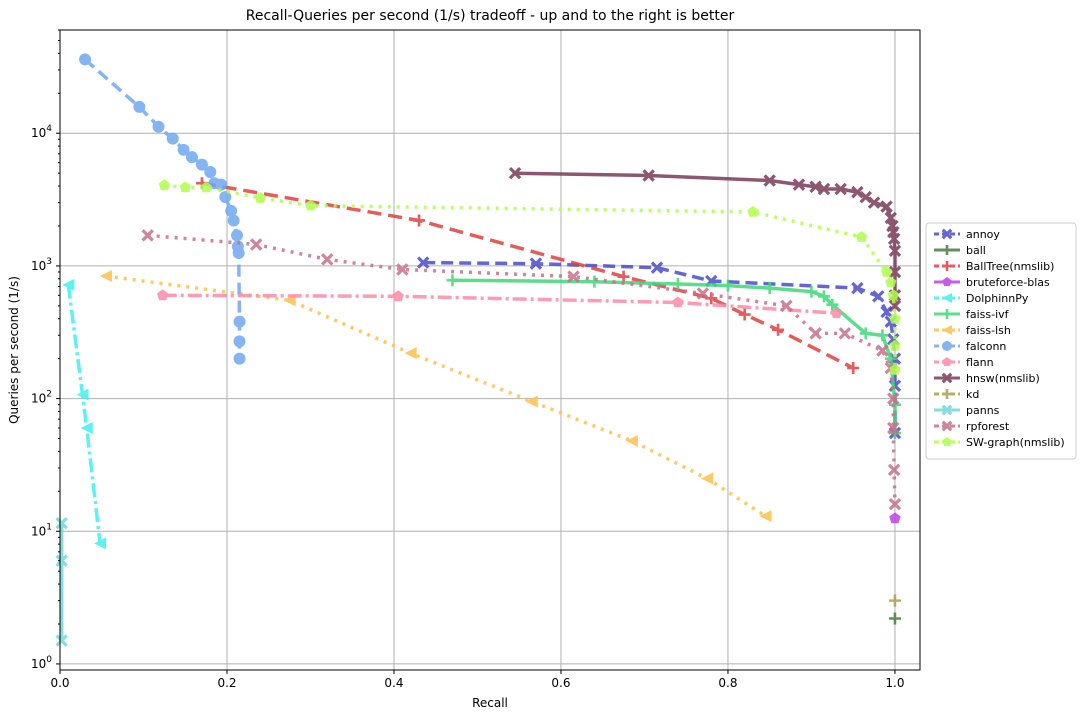 This screenshot has width=1080, height=719. What do you see at coordinates (84, 414) in the screenshot?
I see `series-dolphinnpy` at bounding box center [84, 414].